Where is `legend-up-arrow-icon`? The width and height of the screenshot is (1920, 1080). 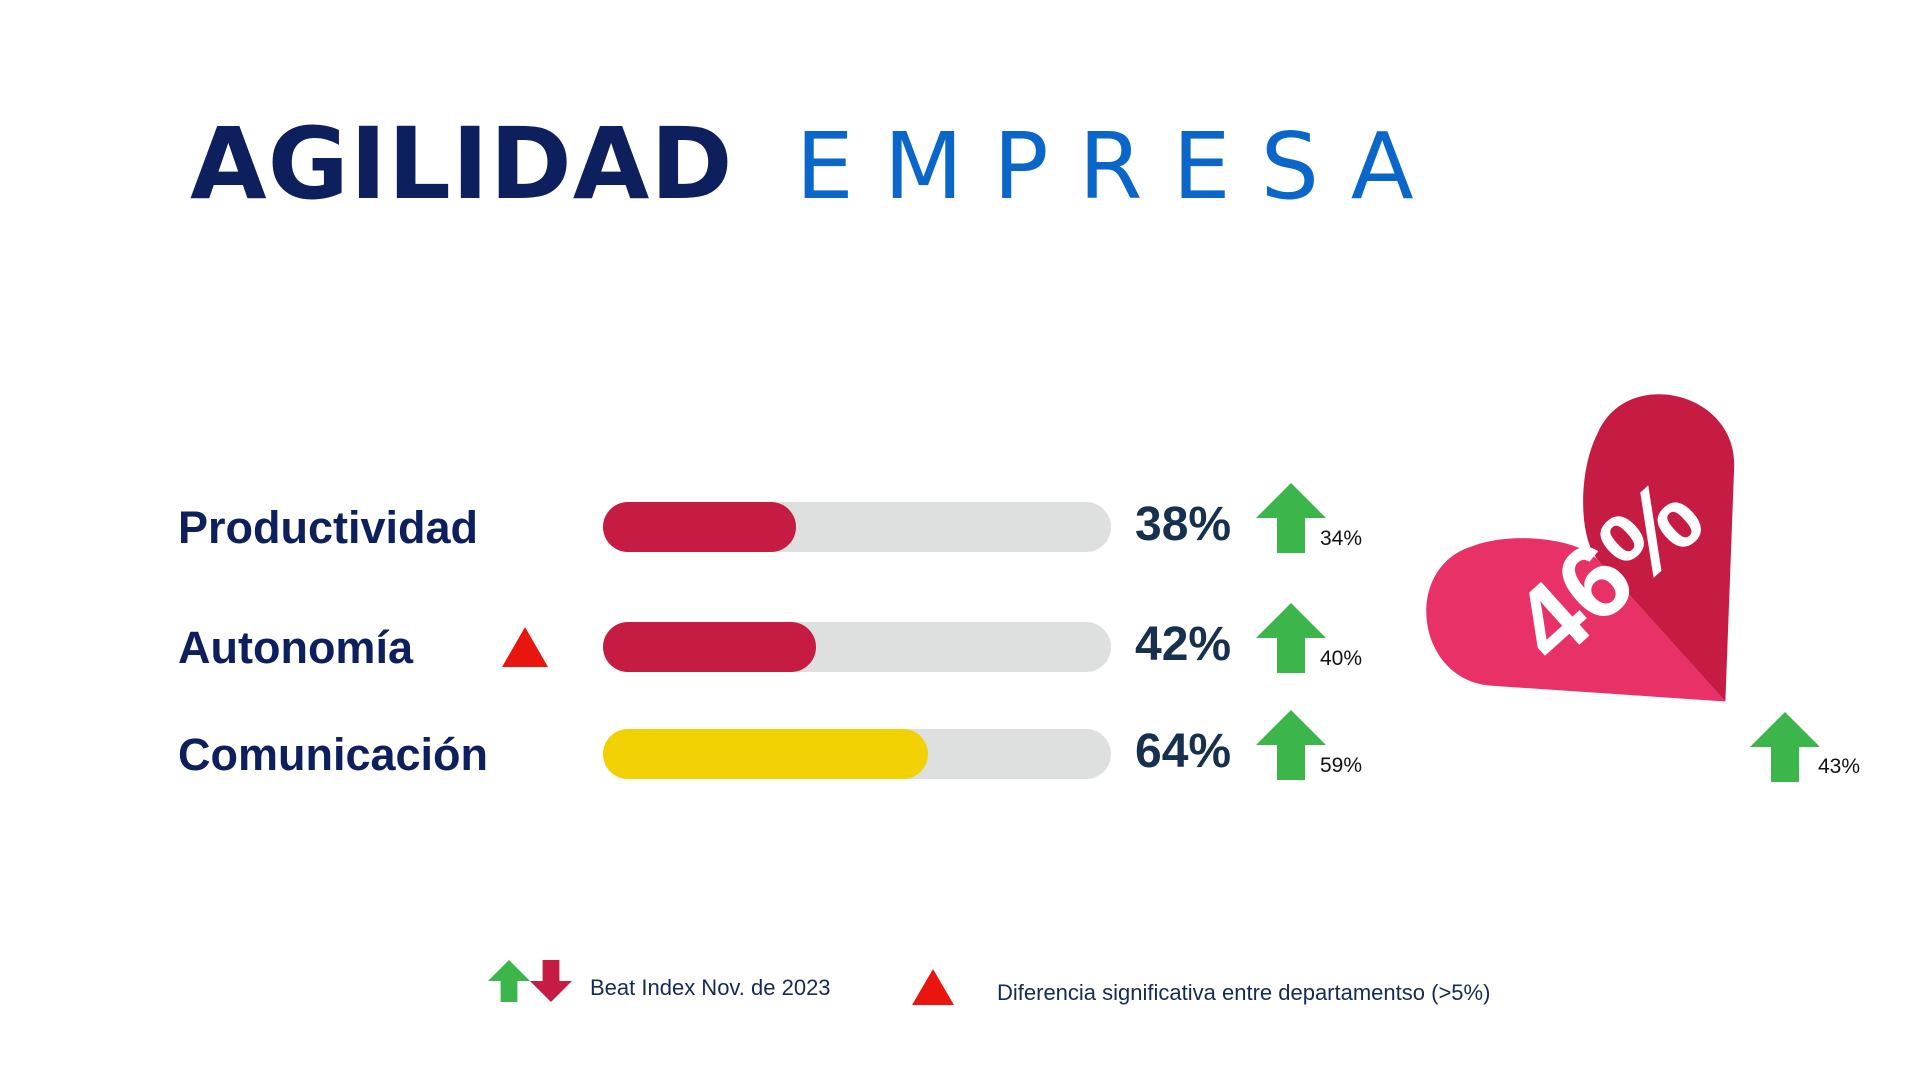 legend-up-arrow-icon is located at coordinates (509, 981).